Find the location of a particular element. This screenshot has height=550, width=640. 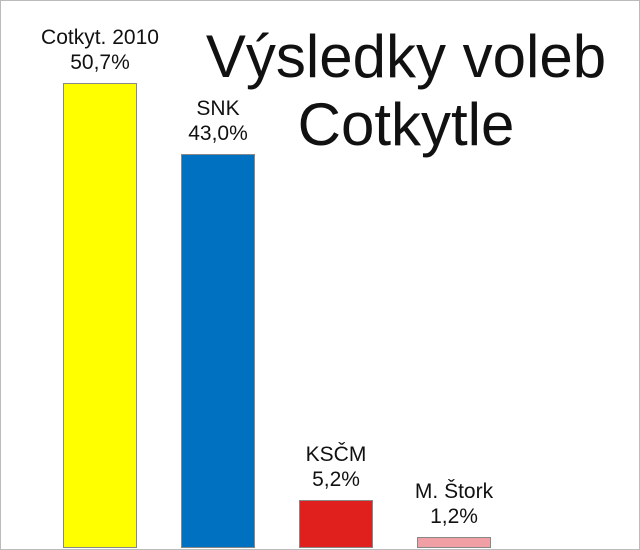

category-label: SNK is located at coordinates (218, 108).